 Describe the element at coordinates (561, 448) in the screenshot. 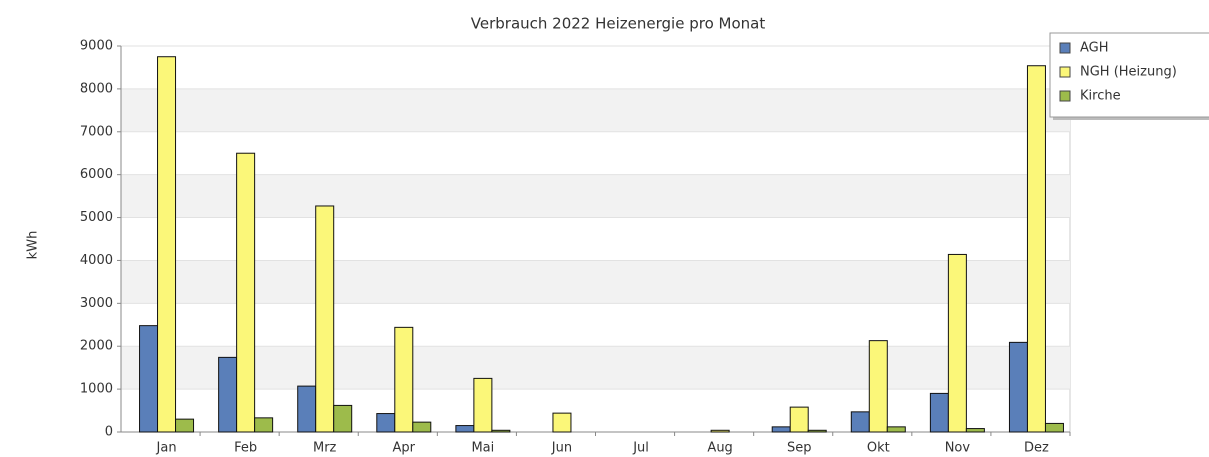

I see `x-tick-label: Jun` at that location.